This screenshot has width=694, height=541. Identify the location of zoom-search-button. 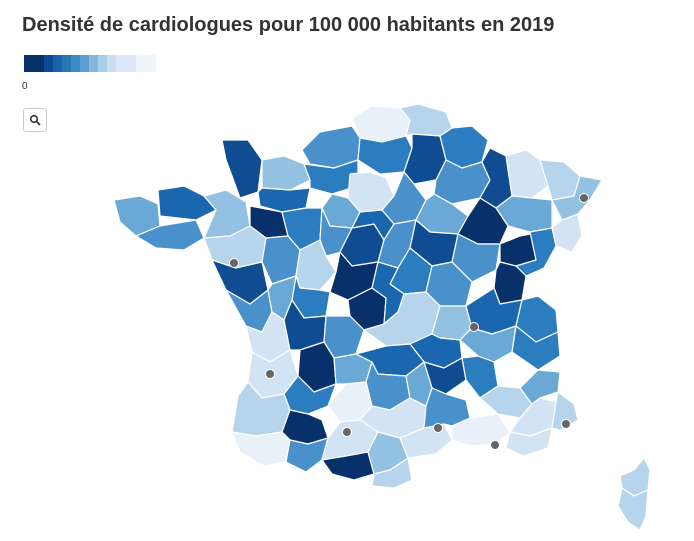
(35, 120).